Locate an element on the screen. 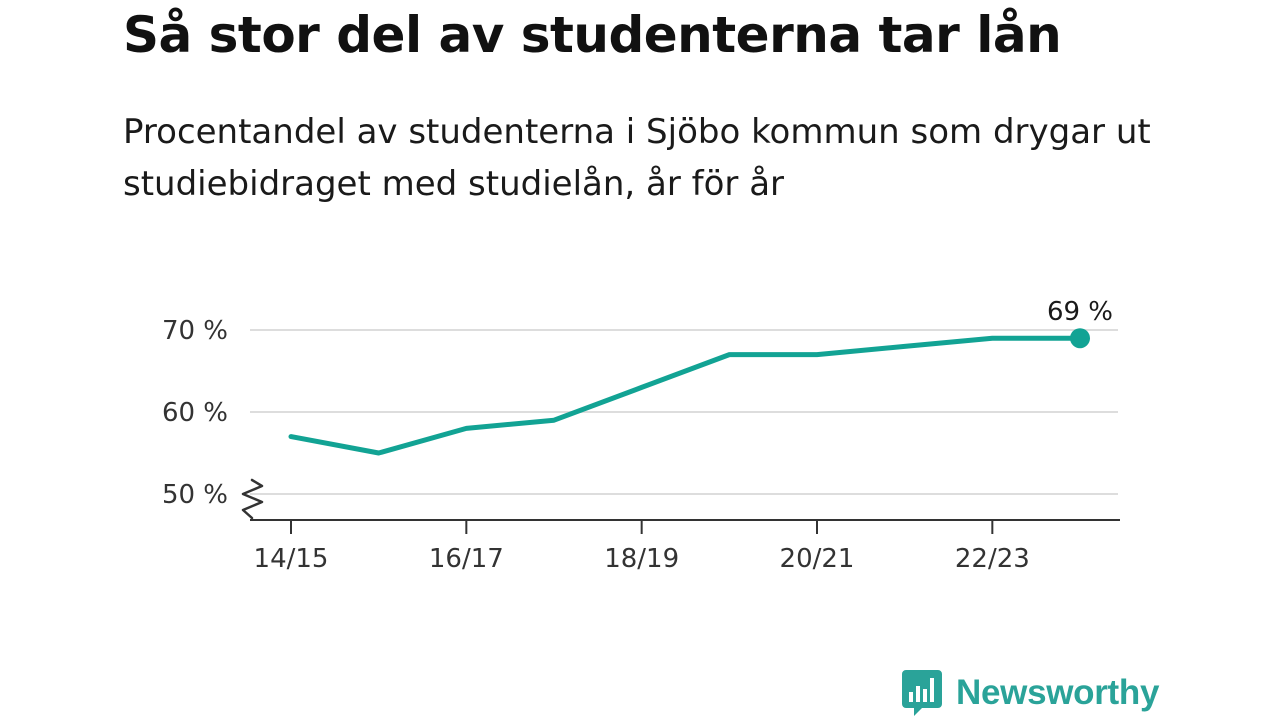 The image size is (1280, 720). y-tick-label-60: 60 % is located at coordinates (195, 413).